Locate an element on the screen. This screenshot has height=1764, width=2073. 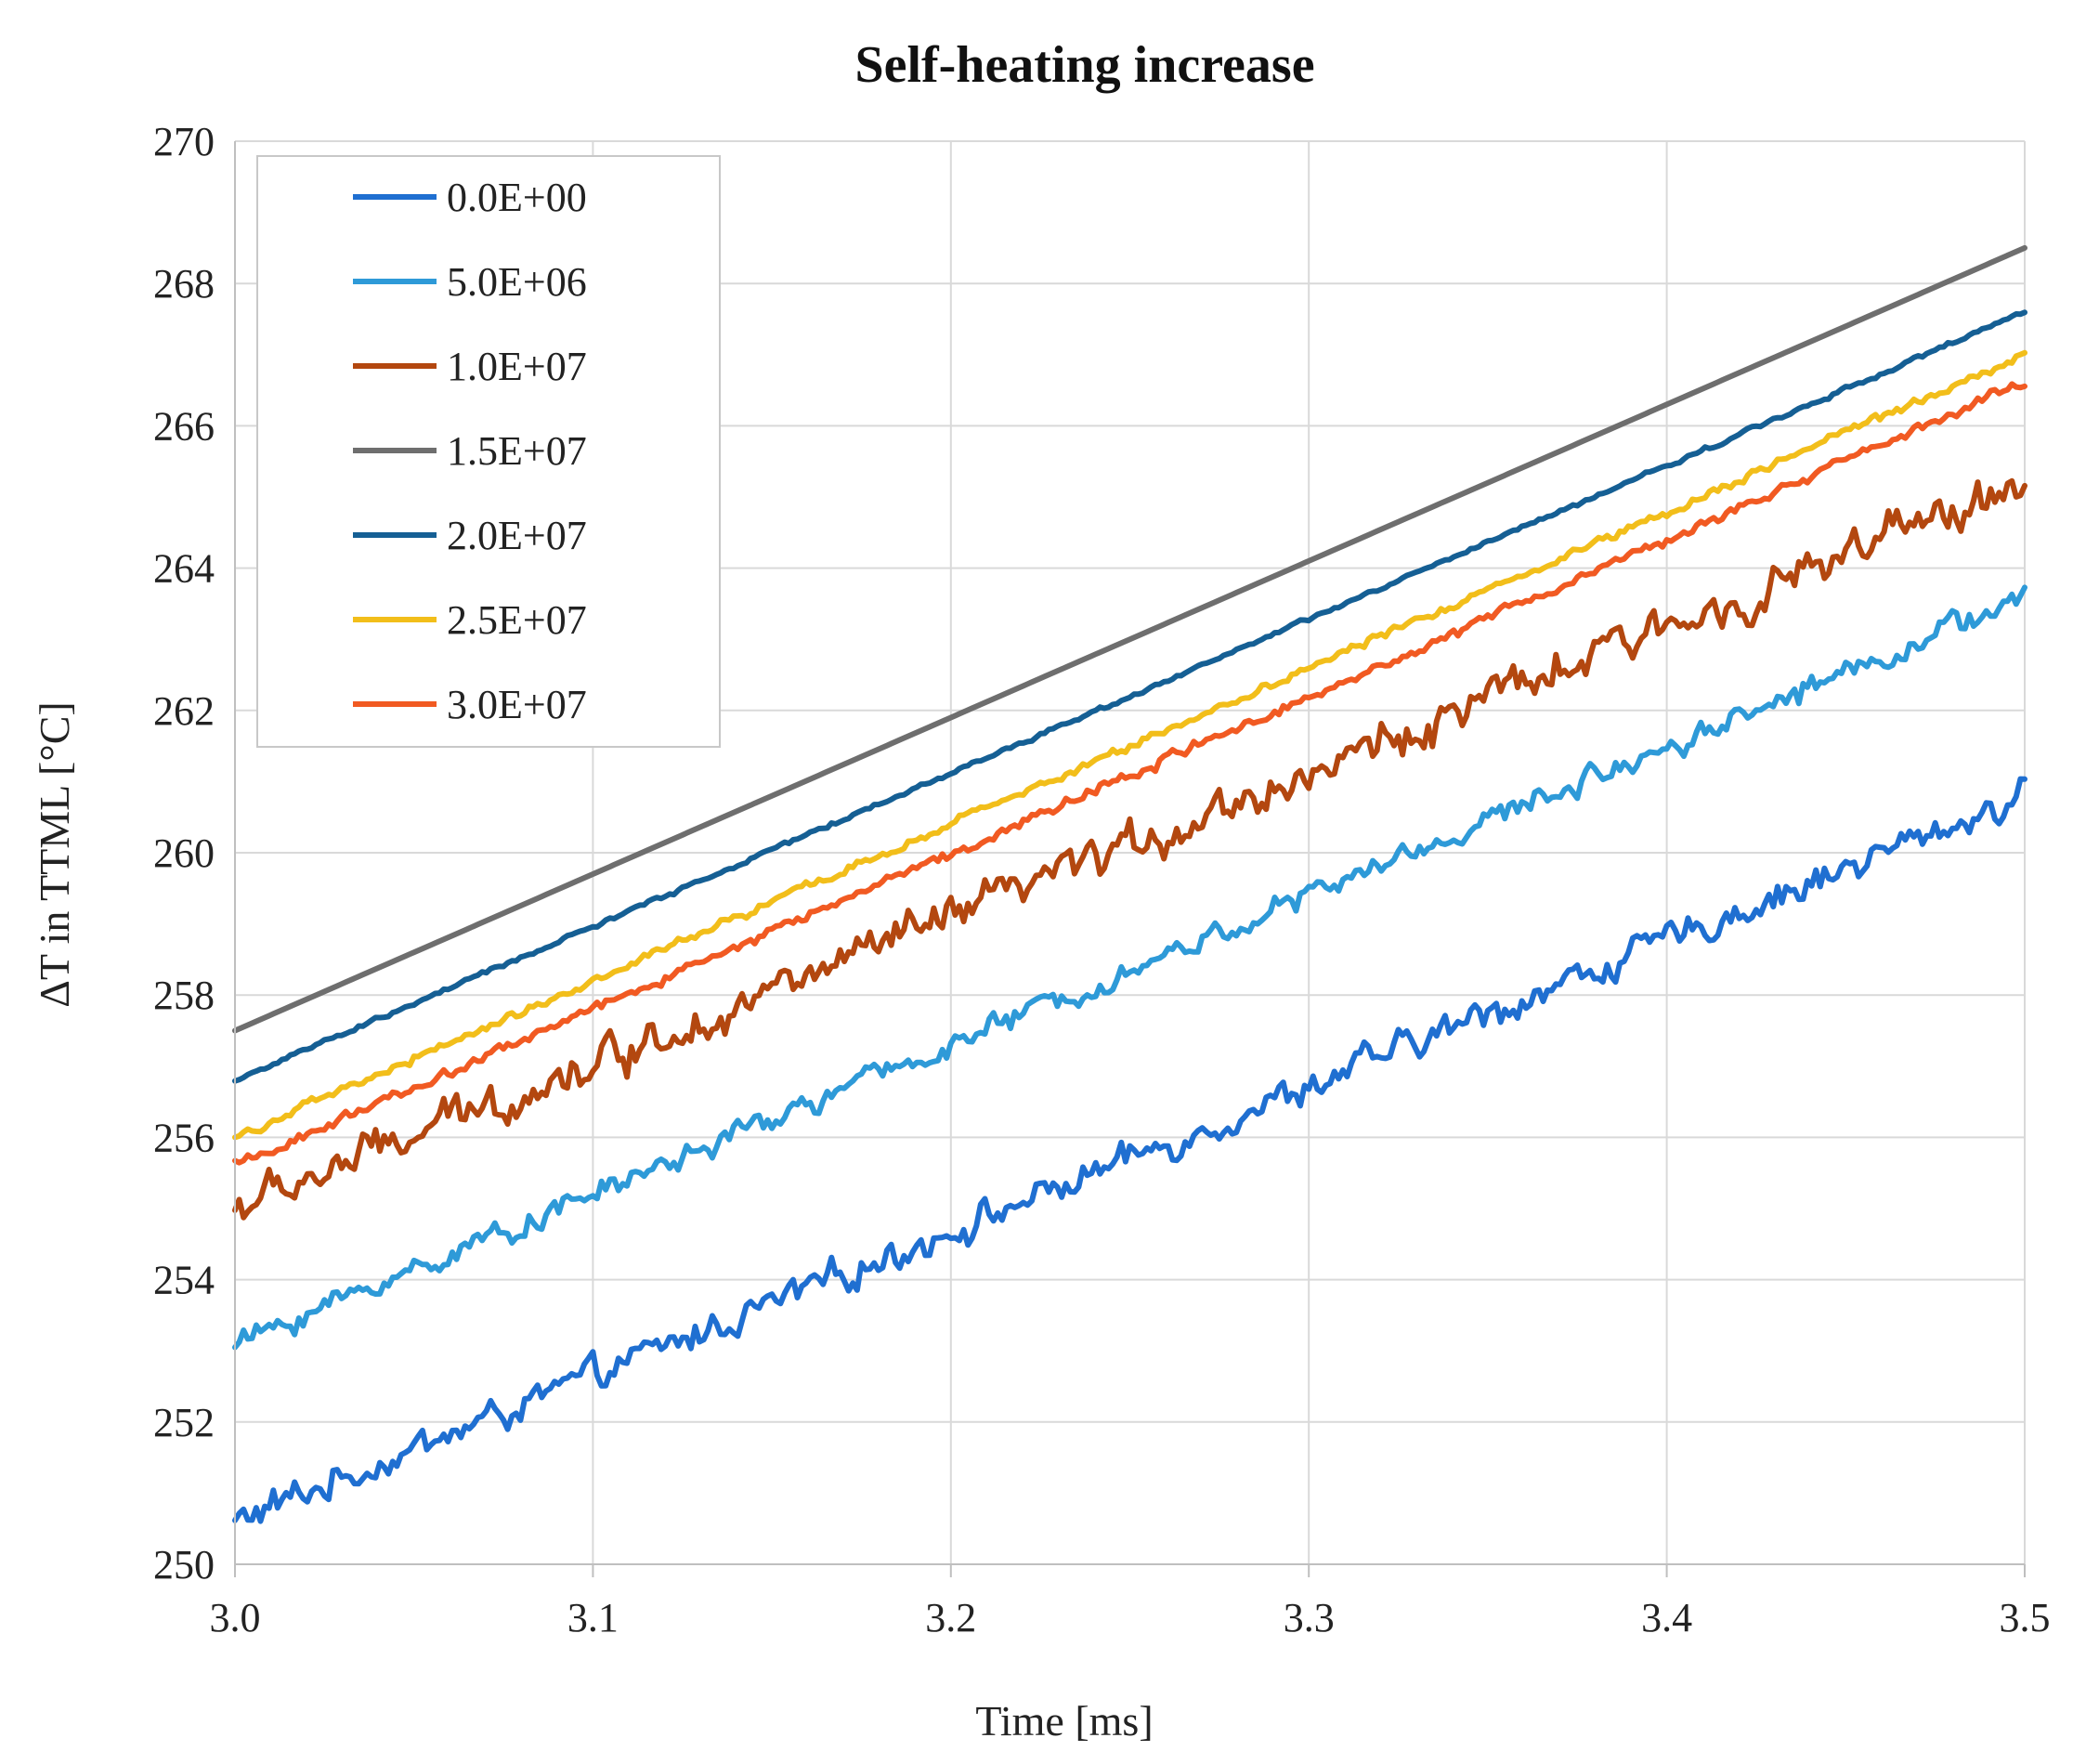
x-tick-label: 3.2 is located at coordinates (950, 1617).